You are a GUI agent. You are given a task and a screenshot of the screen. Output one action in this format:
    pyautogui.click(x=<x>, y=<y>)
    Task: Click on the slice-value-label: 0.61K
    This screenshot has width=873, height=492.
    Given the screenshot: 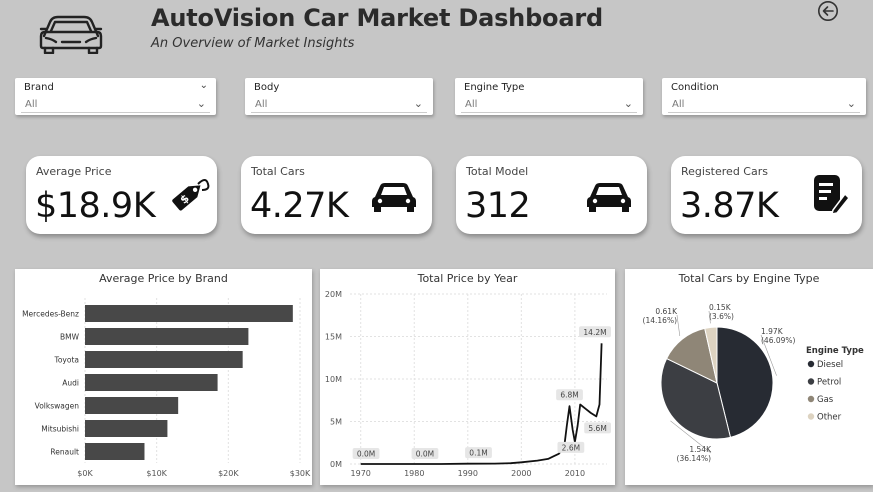 What is the action you would take?
    pyautogui.click(x=666, y=311)
    